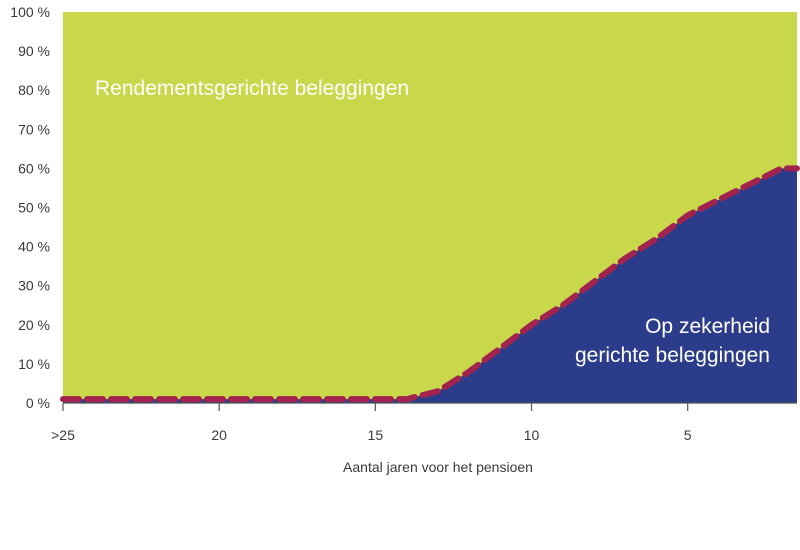 The image size is (800, 550). What do you see at coordinates (438, 467) in the screenshot?
I see `x-axis-title: Aantal jaren voor het pensioen` at bounding box center [438, 467].